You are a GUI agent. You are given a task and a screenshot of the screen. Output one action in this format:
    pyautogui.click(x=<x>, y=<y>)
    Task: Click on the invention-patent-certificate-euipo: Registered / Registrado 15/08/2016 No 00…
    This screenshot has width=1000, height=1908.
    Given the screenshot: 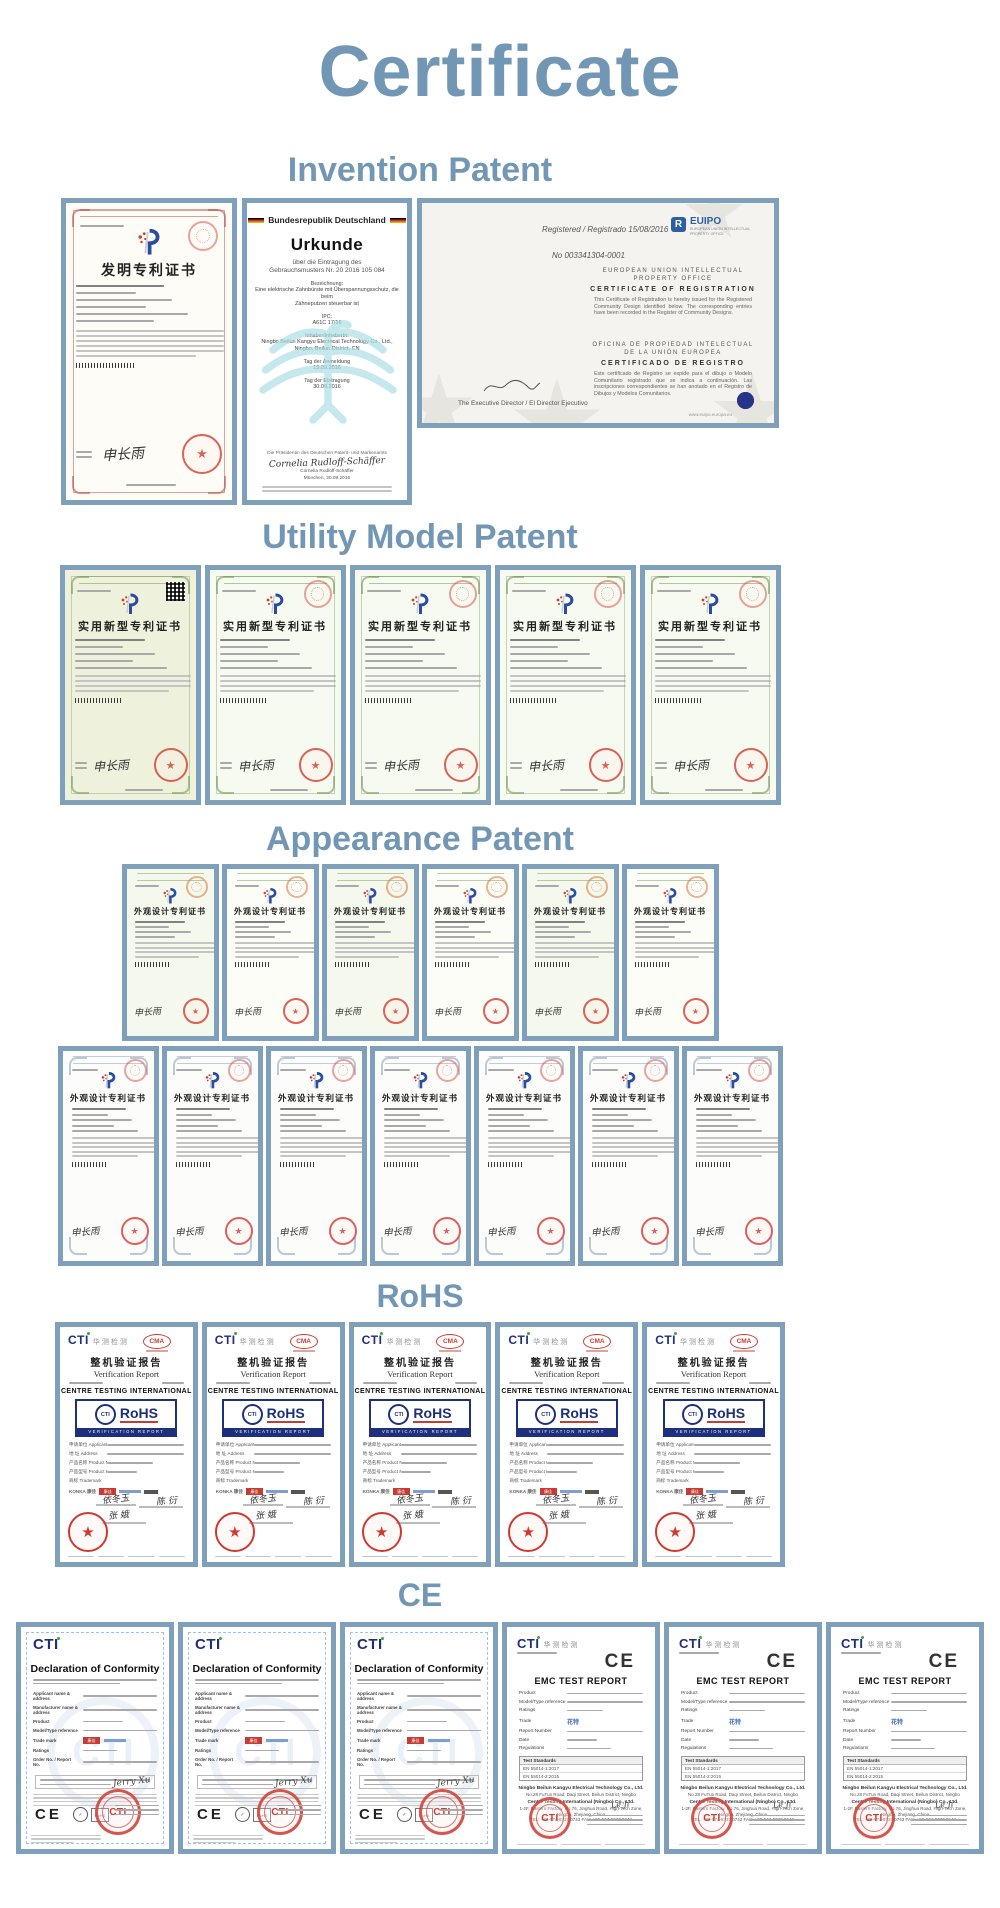 What is the action you would take?
    pyautogui.click(x=598, y=313)
    